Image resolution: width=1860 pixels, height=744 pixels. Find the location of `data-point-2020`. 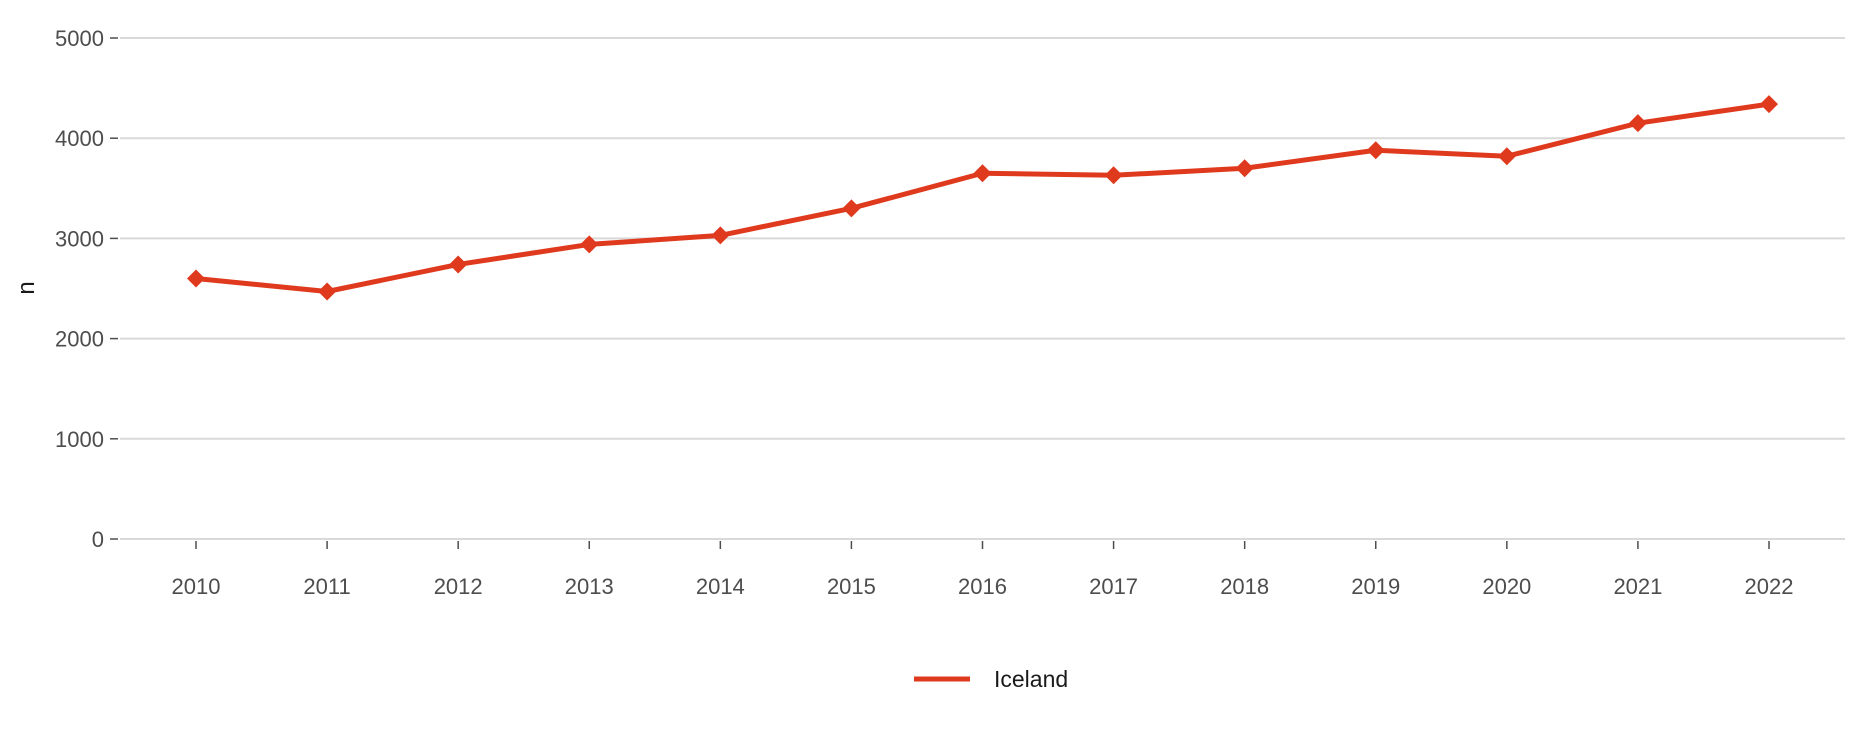

data-point-2020 is located at coordinates (1506, 156).